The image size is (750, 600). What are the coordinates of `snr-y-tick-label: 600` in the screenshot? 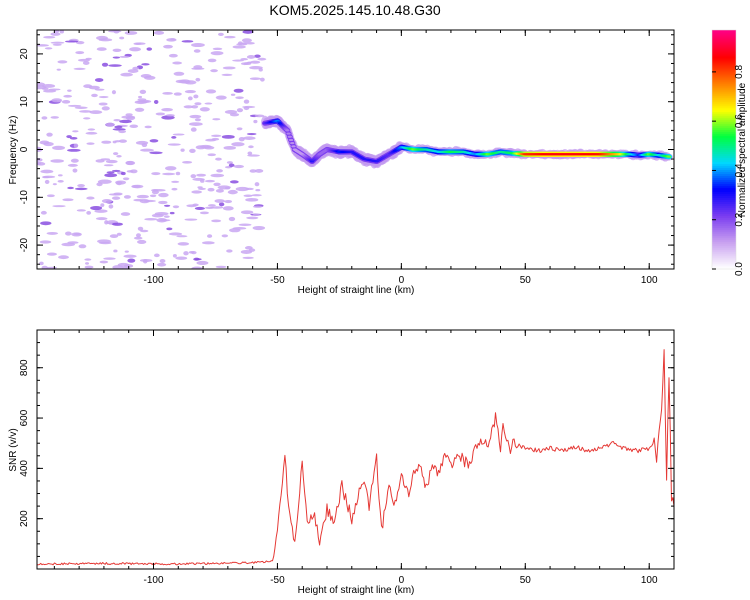 It's located at (24, 417).